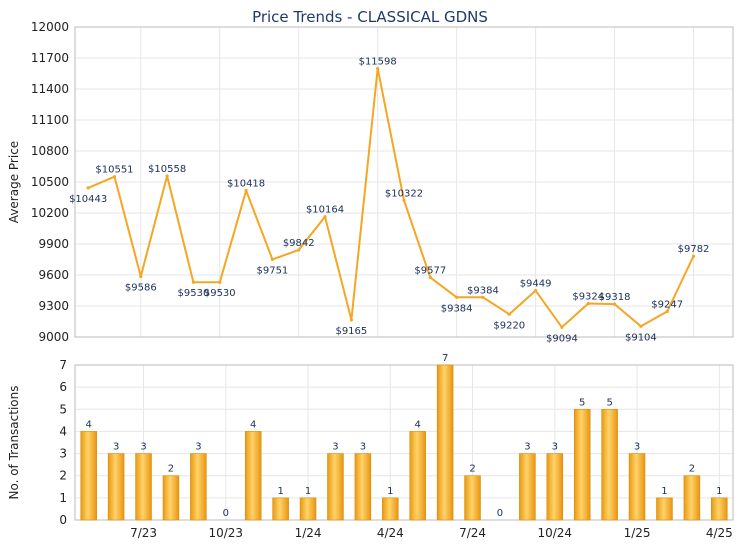  What do you see at coordinates (472, 533) in the screenshot?
I see `x-tick-label: 7/24` at bounding box center [472, 533].